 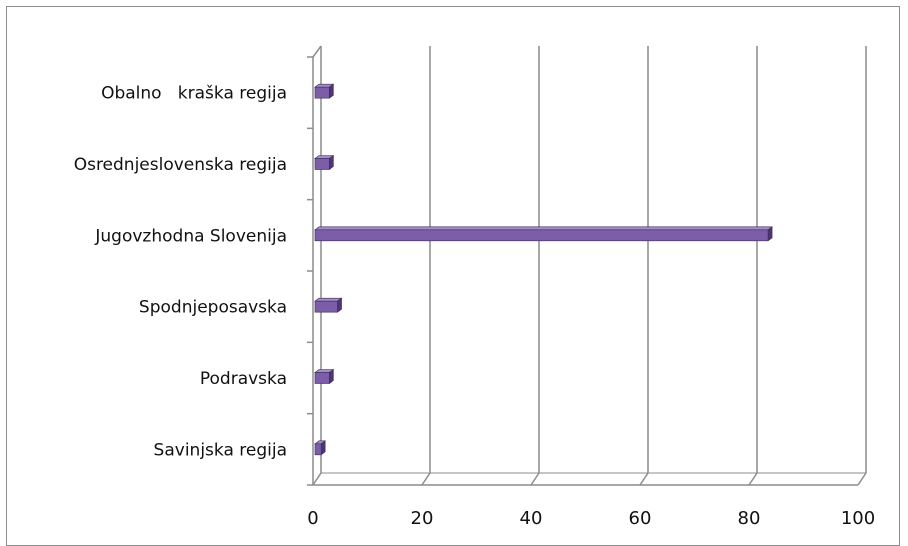 I want to click on x-tick-label: 60, so click(x=640, y=518).